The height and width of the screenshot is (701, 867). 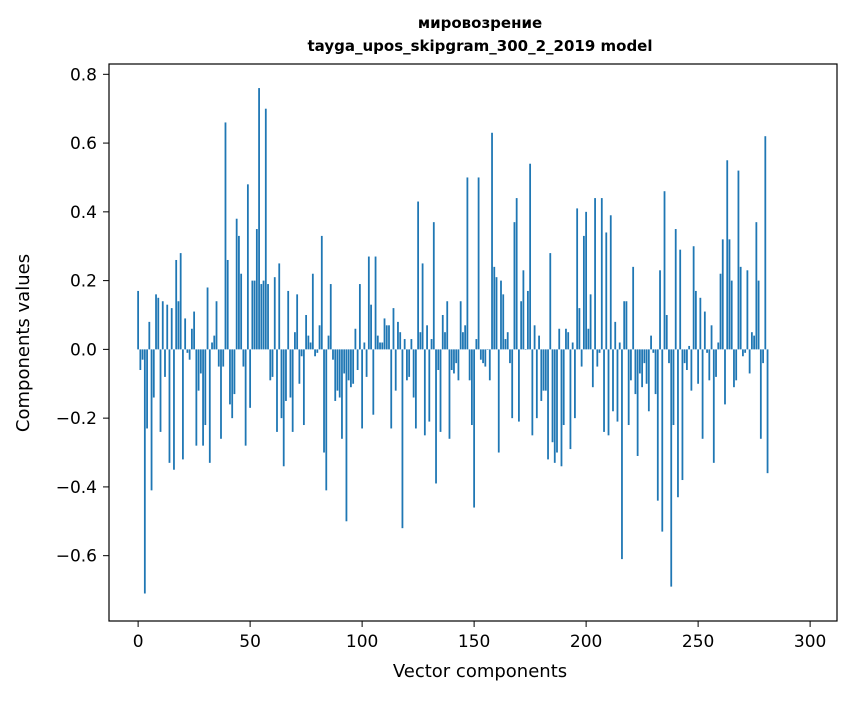 I want to click on y-tick-label-5: 0.4, so click(x=83, y=213).